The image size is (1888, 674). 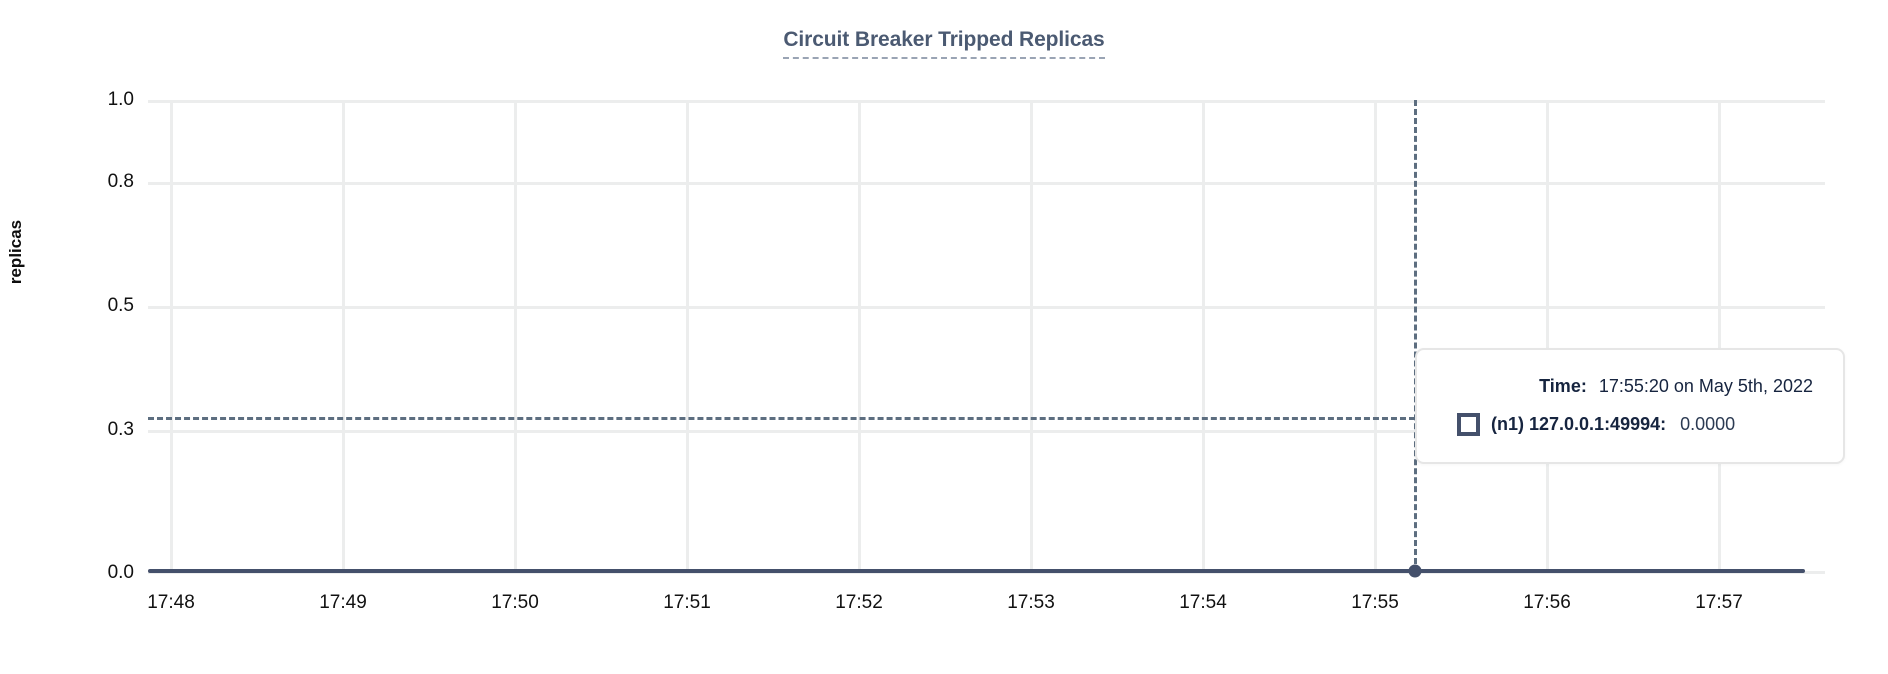 What do you see at coordinates (120, 429) in the screenshot?
I see `y-tick-label-4: 0.3` at bounding box center [120, 429].